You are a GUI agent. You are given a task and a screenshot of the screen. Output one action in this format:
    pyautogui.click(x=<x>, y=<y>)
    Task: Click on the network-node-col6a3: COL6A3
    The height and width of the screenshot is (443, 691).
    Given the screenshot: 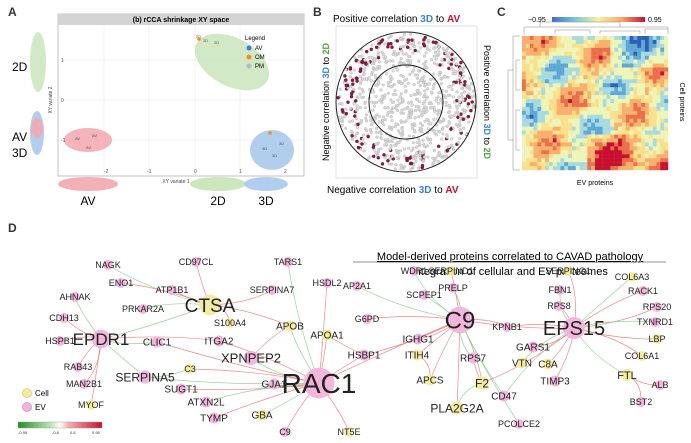 What is the action you would take?
    pyautogui.click(x=632, y=277)
    